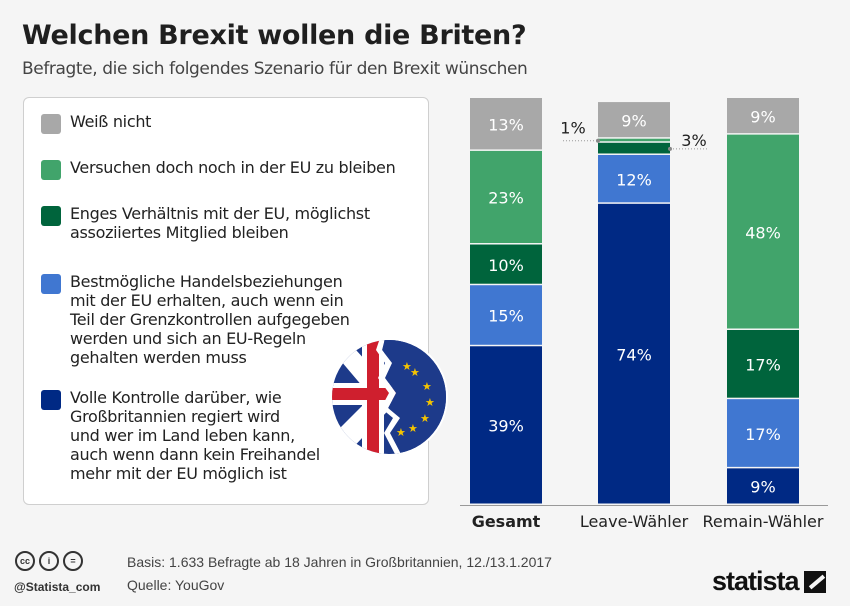 Image resolution: width=850 pixels, height=606 pixels. What do you see at coordinates (233, 167) in the screenshot?
I see `legend-label: Versuchen doch noch in der EU zu bleiben` at bounding box center [233, 167].